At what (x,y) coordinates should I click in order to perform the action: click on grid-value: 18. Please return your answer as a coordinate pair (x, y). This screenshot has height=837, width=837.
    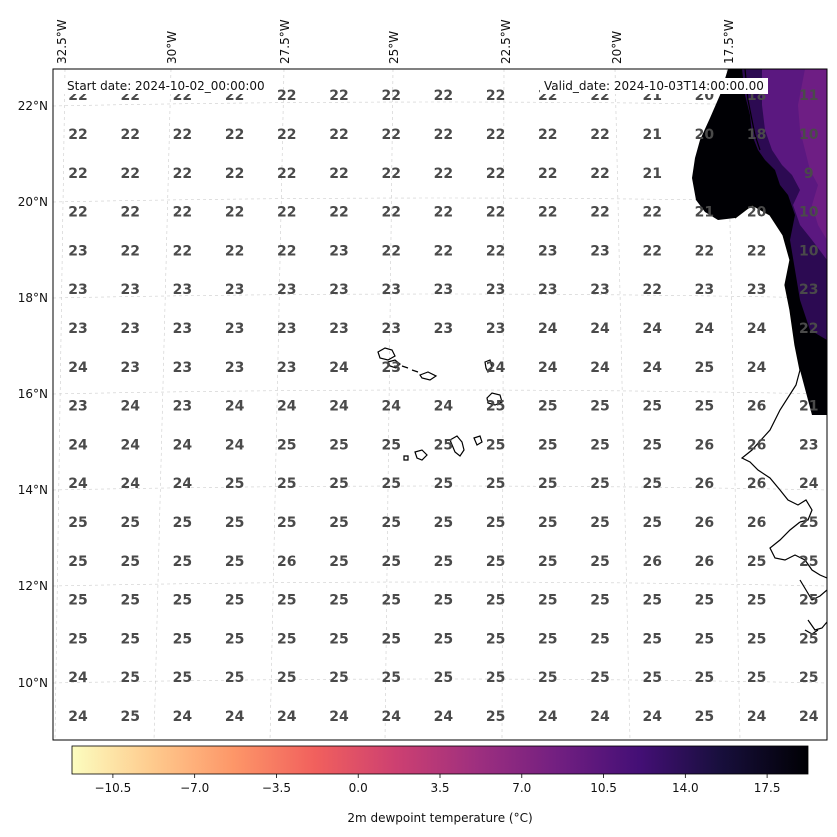
    Looking at the image, I should click on (756, 135).